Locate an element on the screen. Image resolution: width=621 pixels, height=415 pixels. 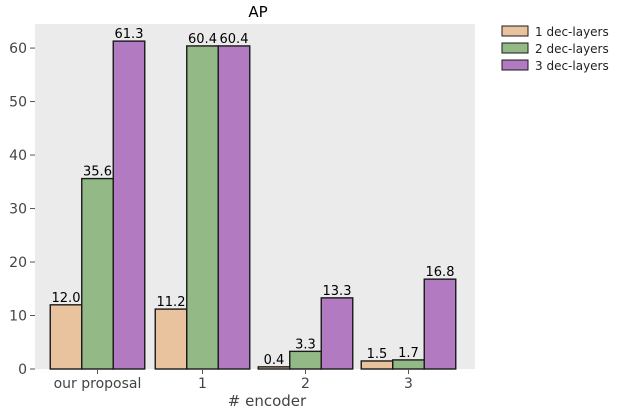
y-tick-label: 20 is located at coordinates (18, 263).